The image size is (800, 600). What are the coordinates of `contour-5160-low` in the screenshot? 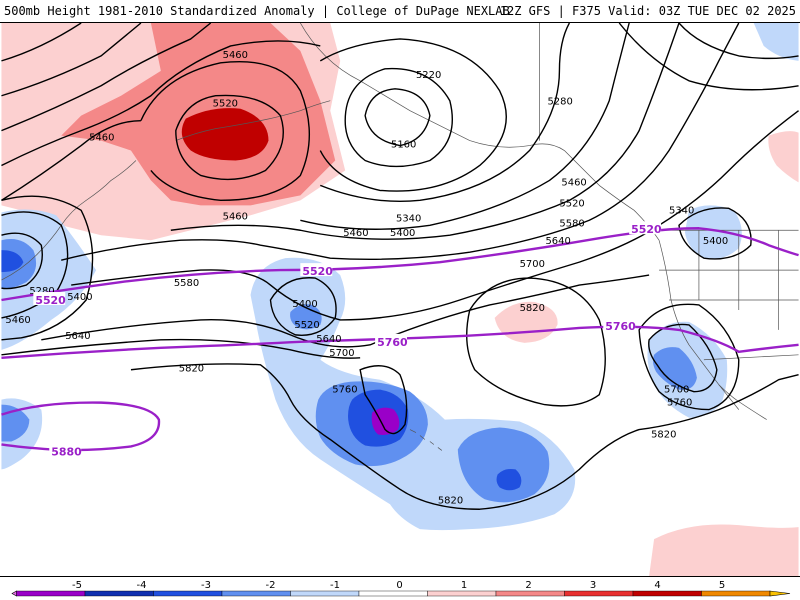 It's located at (397, 117).